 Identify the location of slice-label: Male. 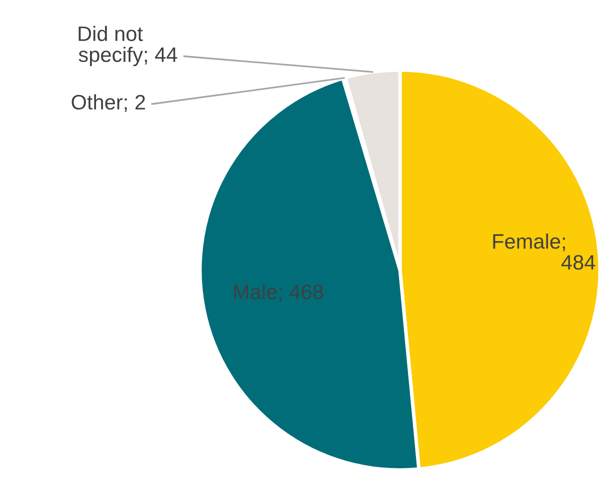
(255, 292).